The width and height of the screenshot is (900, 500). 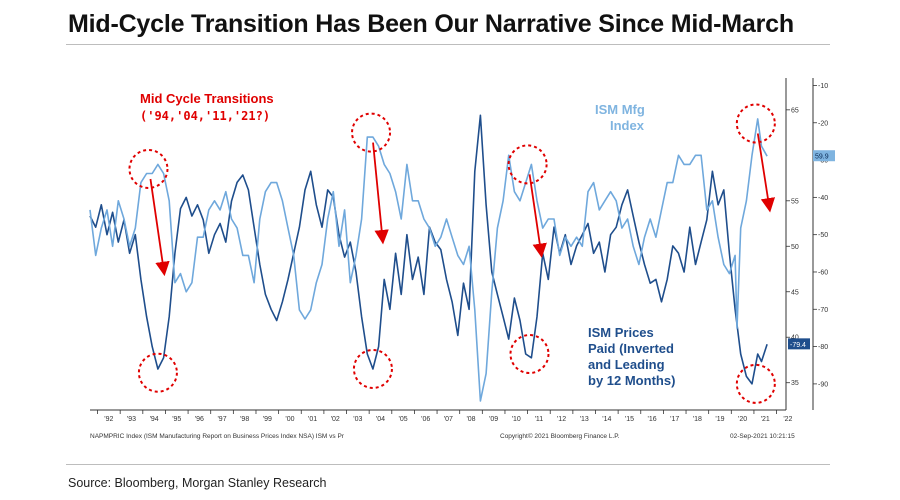 I want to click on y-outer-tick-label: -40, so click(x=823, y=198).